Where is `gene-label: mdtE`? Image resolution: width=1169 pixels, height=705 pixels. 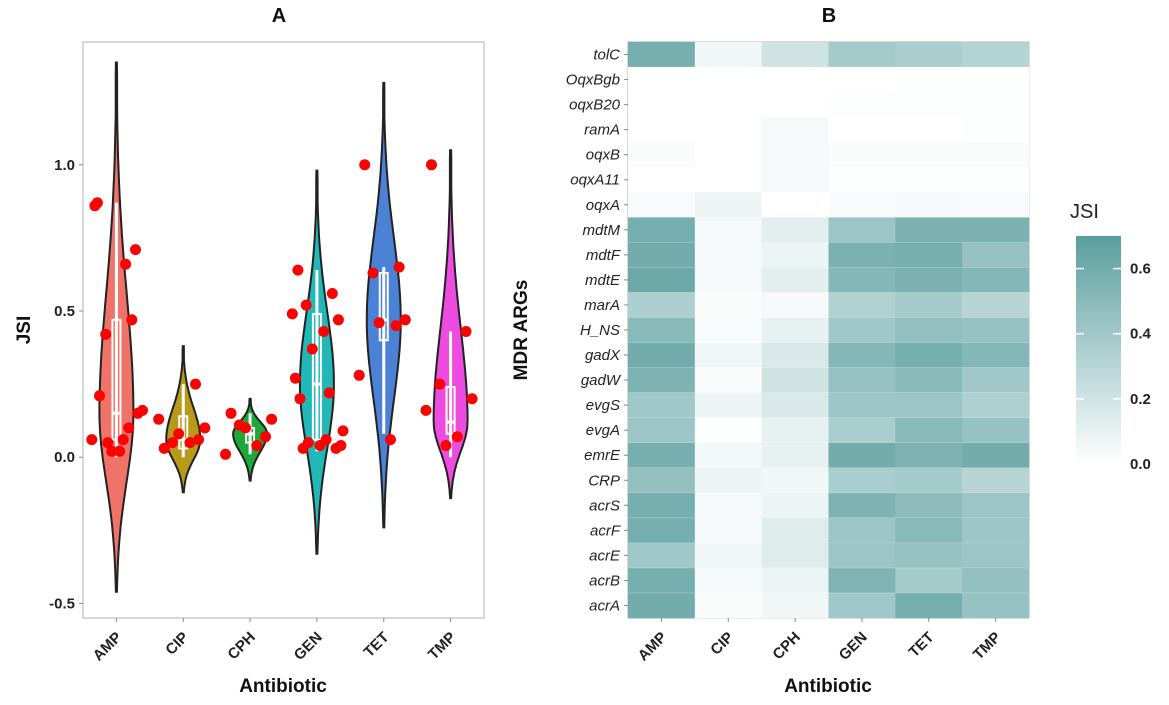 gene-label: mdtE is located at coordinates (603, 280).